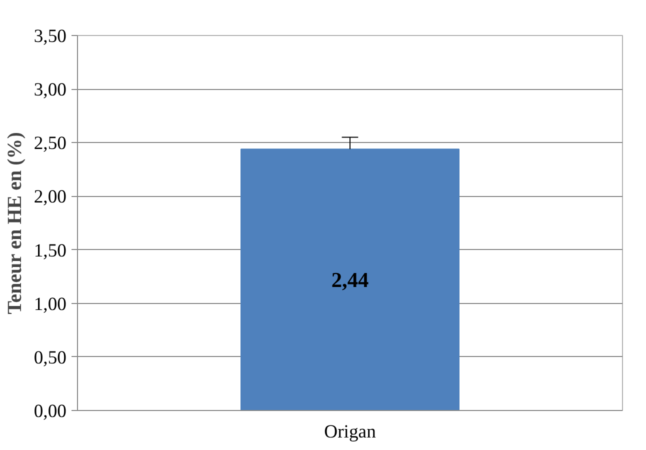  I want to click on y-tick-label: 2,50, so click(50, 143).